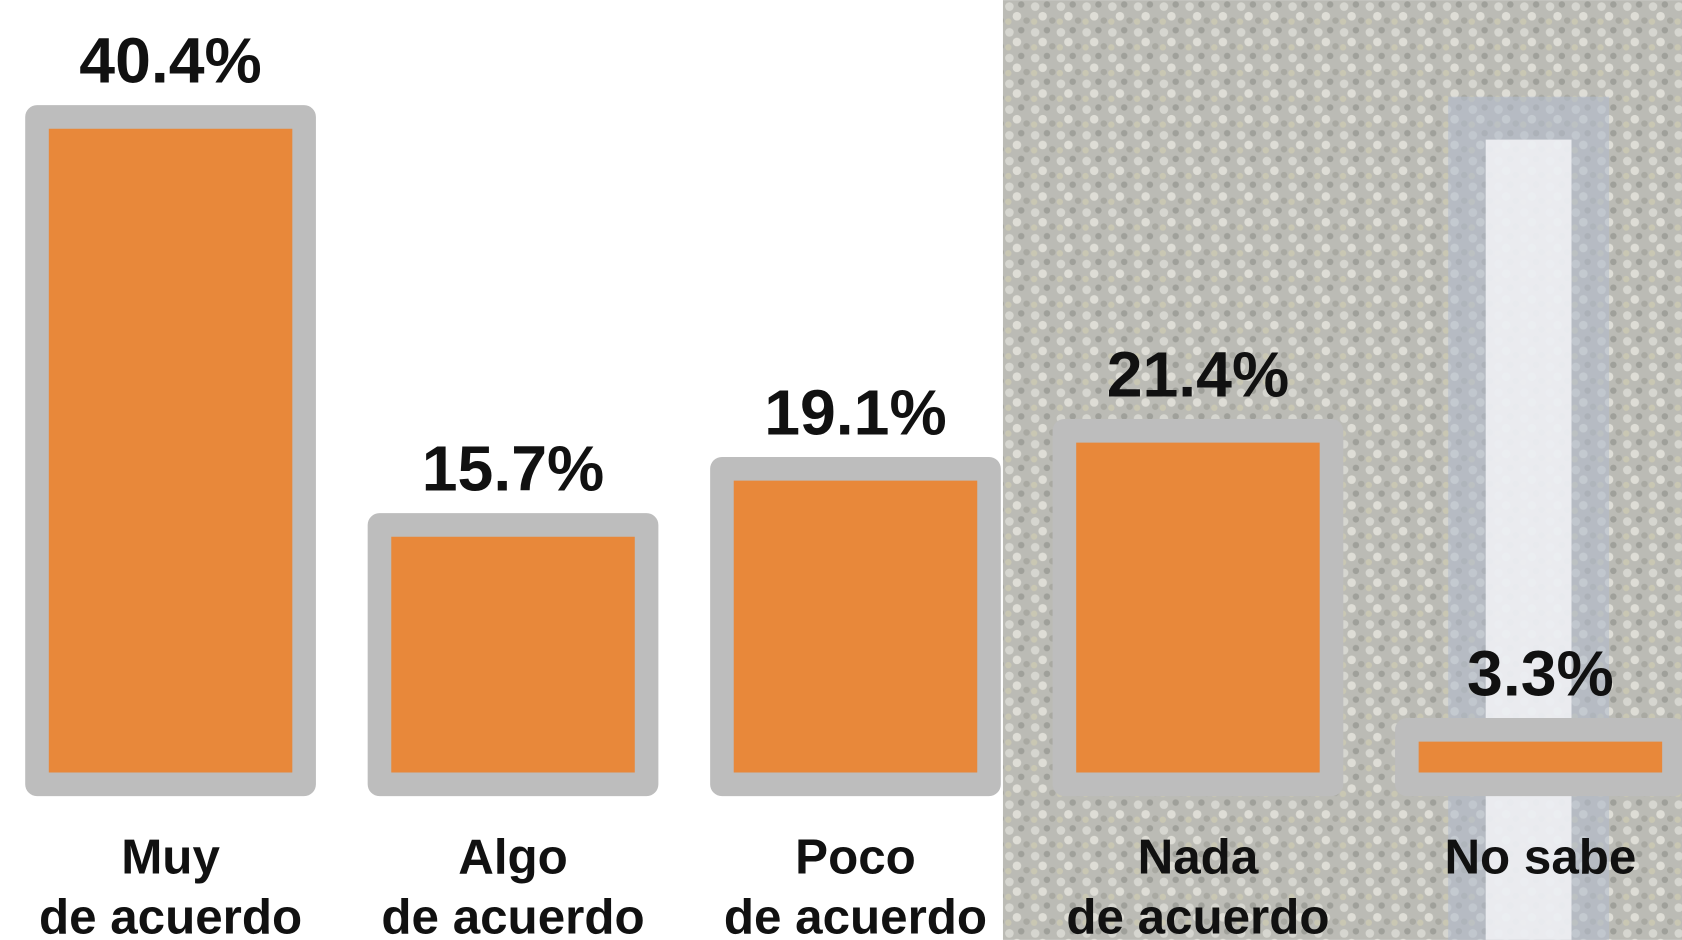 This screenshot has width=1682, height=940. Describe the element at coordinates (1540, 856) in the screenshot. I see `x-tick-label: No sabe` at that location.